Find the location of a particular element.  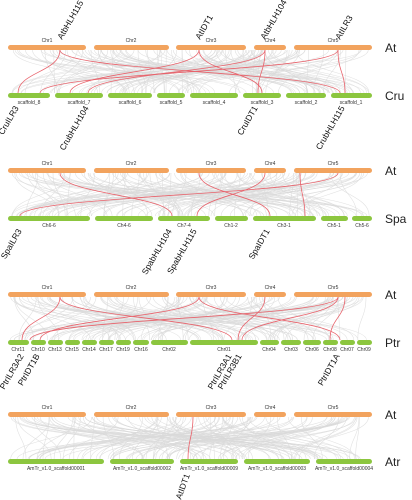

chr-label: Chr02 is located at coordinates (169, 350).